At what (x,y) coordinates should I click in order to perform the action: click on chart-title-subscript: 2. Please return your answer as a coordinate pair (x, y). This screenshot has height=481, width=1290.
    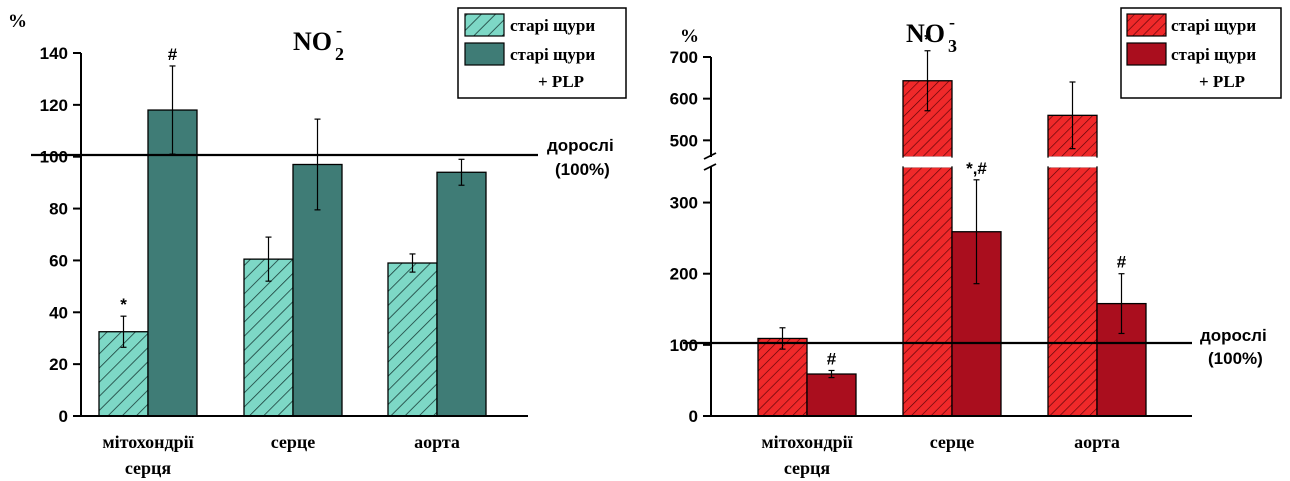
    Looking at the image, I should click on (339, 54).